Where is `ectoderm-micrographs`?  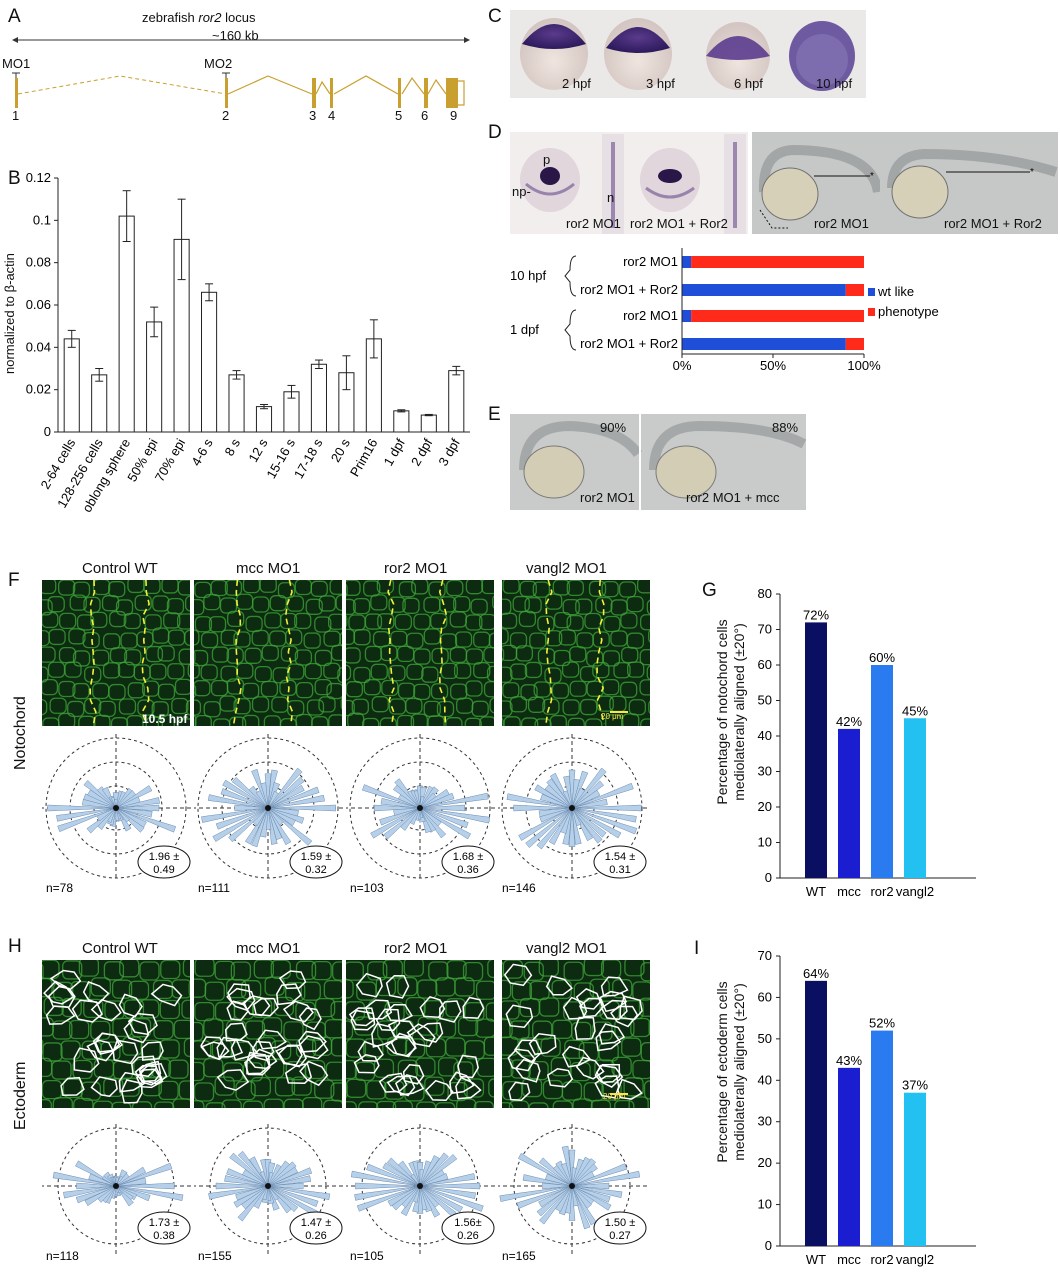 ectoderm-micrographs is located at coordinates (346, 1034).